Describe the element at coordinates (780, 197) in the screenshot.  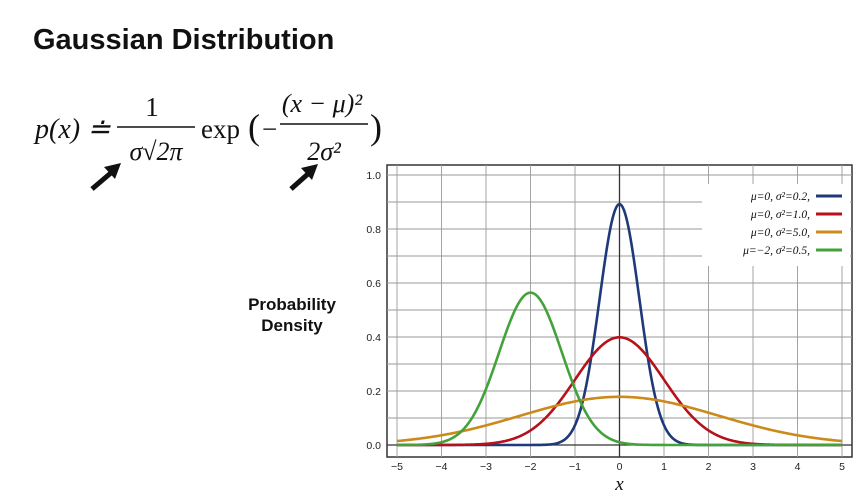
I see `legend-label: μ=0, σ²=0.2,` at that location.